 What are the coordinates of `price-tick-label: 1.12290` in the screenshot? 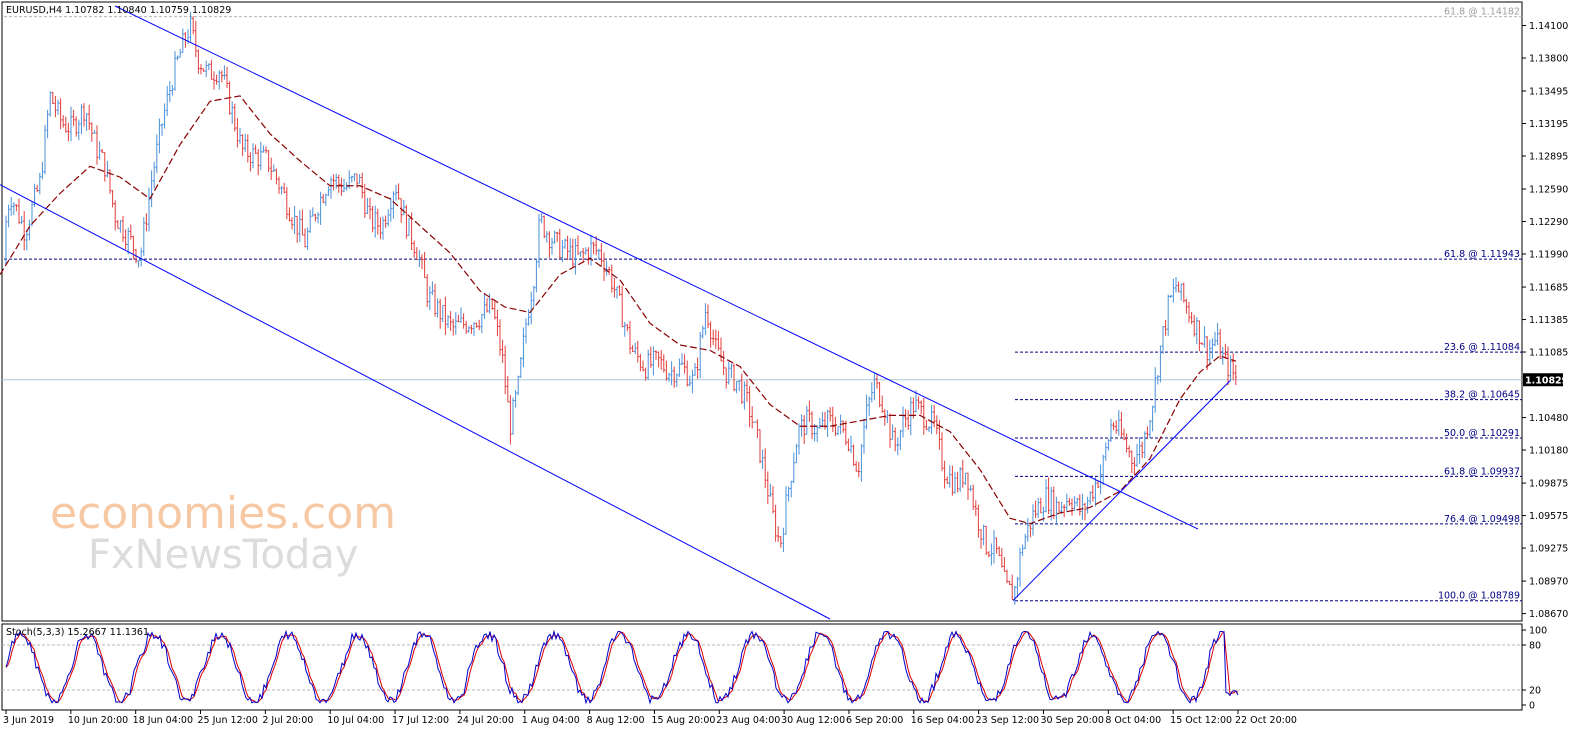 It's located at (1548, 222).